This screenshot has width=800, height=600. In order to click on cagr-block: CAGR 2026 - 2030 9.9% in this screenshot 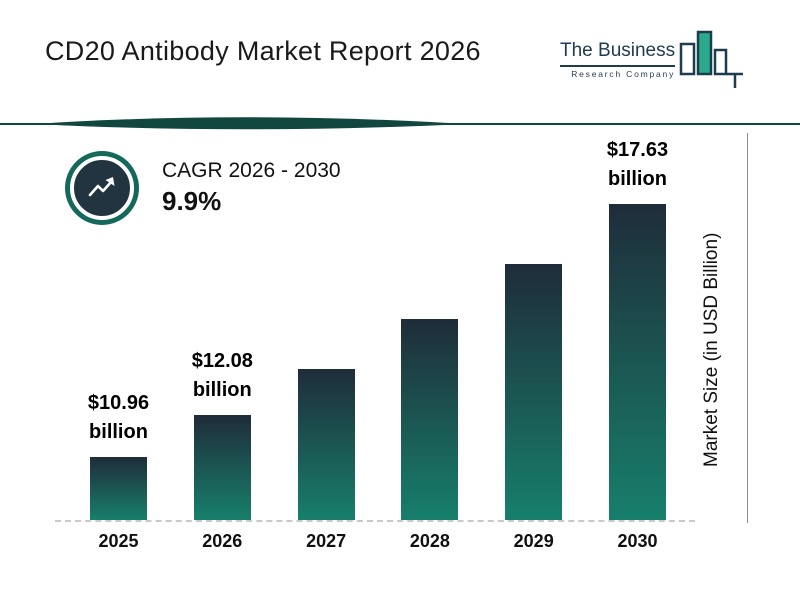, I will do `click(205, 188)`.